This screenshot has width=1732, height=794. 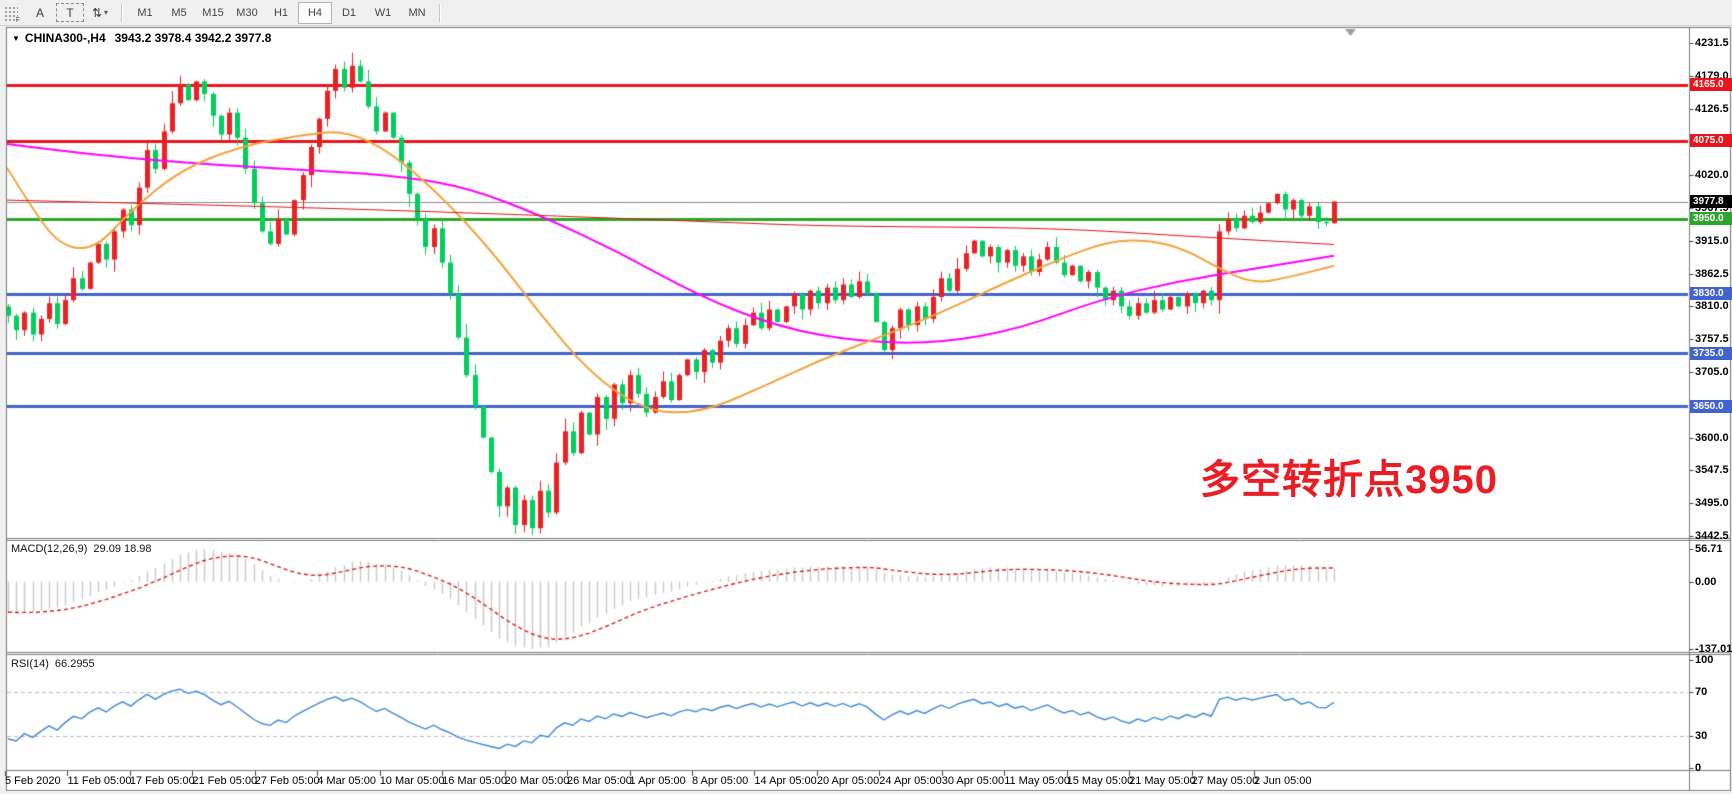 I want to click on timeframe-button-w1: W1, so click(x=383, y=12).